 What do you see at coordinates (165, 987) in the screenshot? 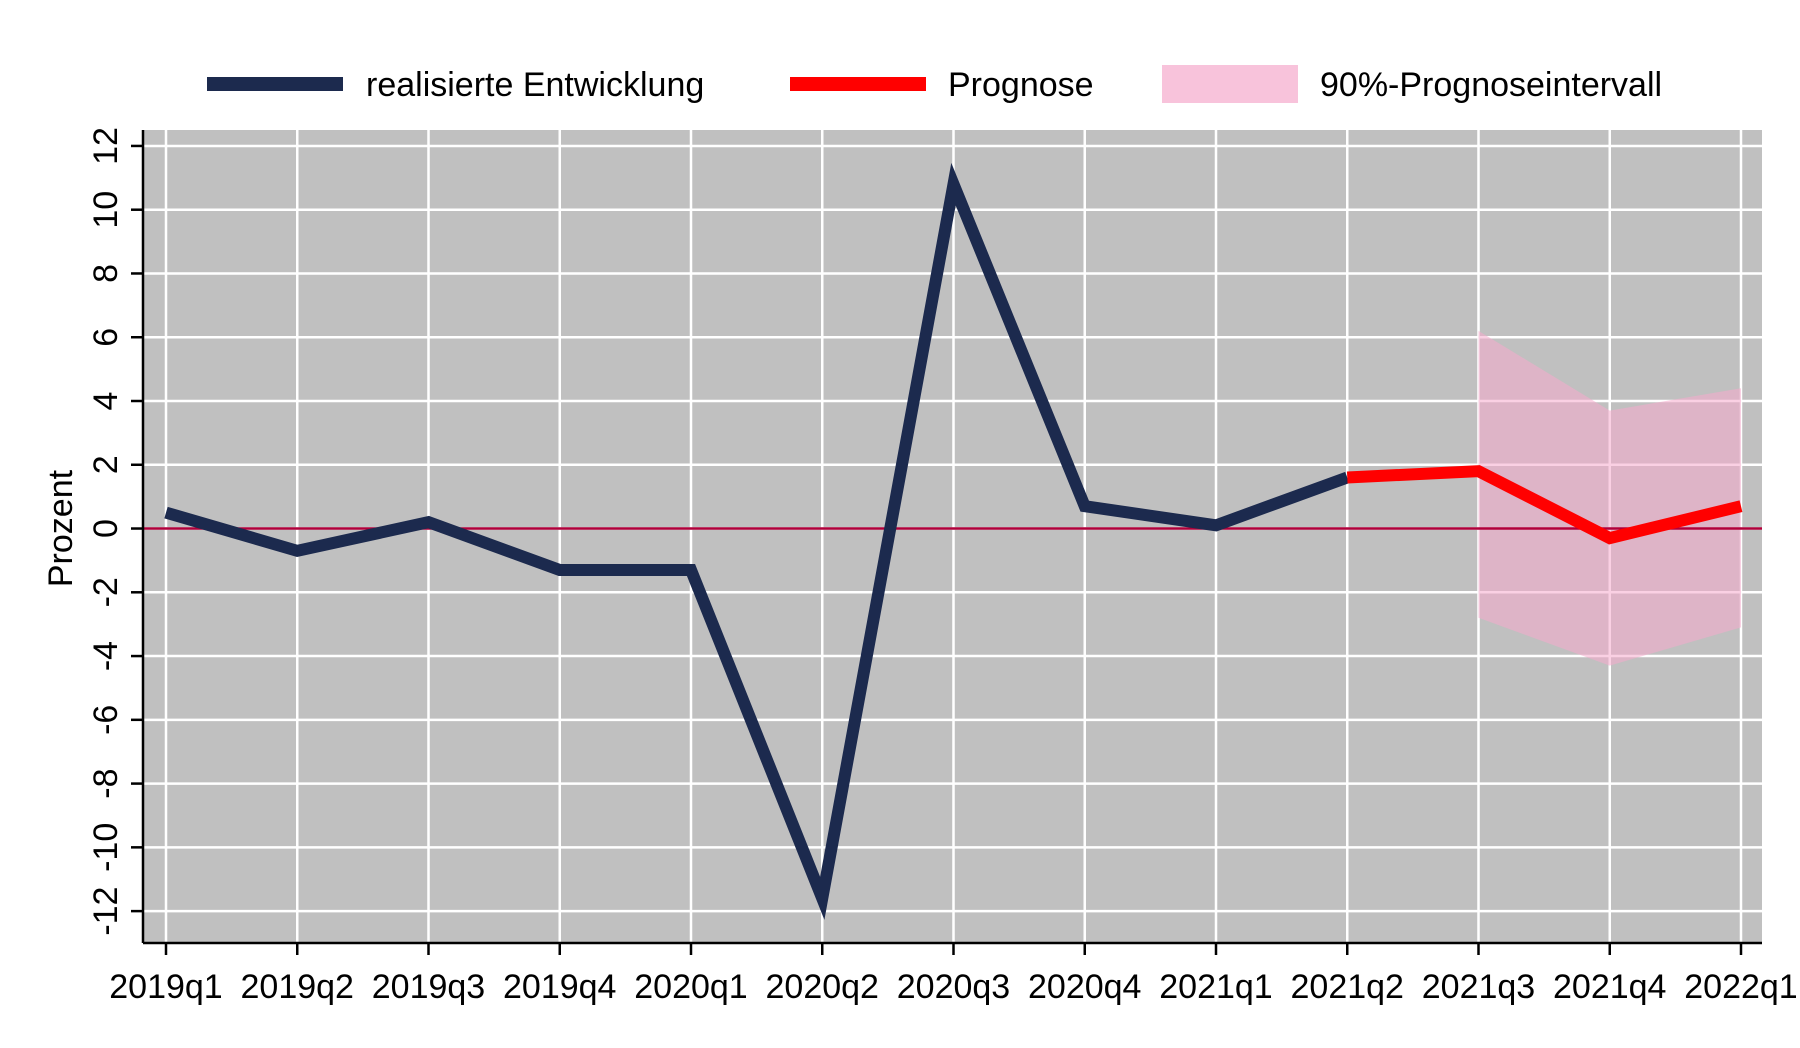
I see `x-tick-label: 2019q1` at bounding box center [165, 987].